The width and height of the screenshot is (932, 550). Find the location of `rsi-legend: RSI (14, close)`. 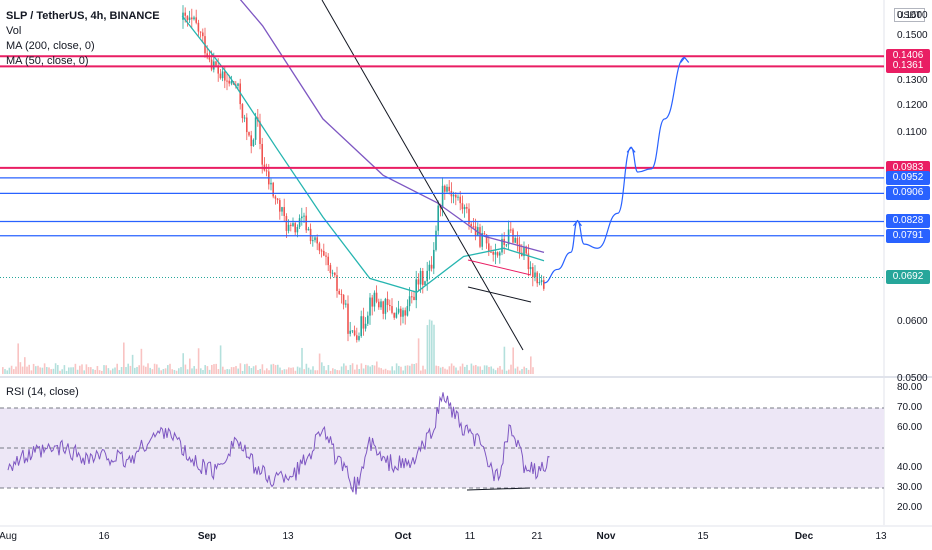

rsi-legend: RSI (14, close) is located at coordinates (42, 392).